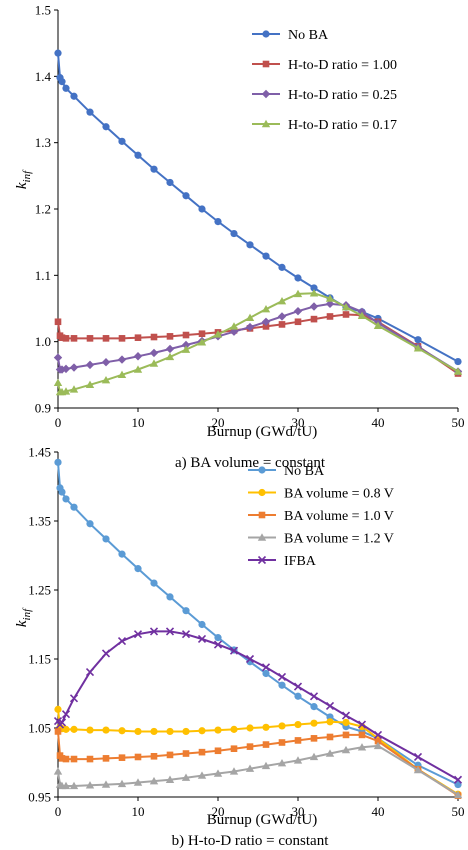 Image resolution: width=468 pixels, height=850 pixels. I want to click on y-tick-label: 0.9, so click(43, 408).